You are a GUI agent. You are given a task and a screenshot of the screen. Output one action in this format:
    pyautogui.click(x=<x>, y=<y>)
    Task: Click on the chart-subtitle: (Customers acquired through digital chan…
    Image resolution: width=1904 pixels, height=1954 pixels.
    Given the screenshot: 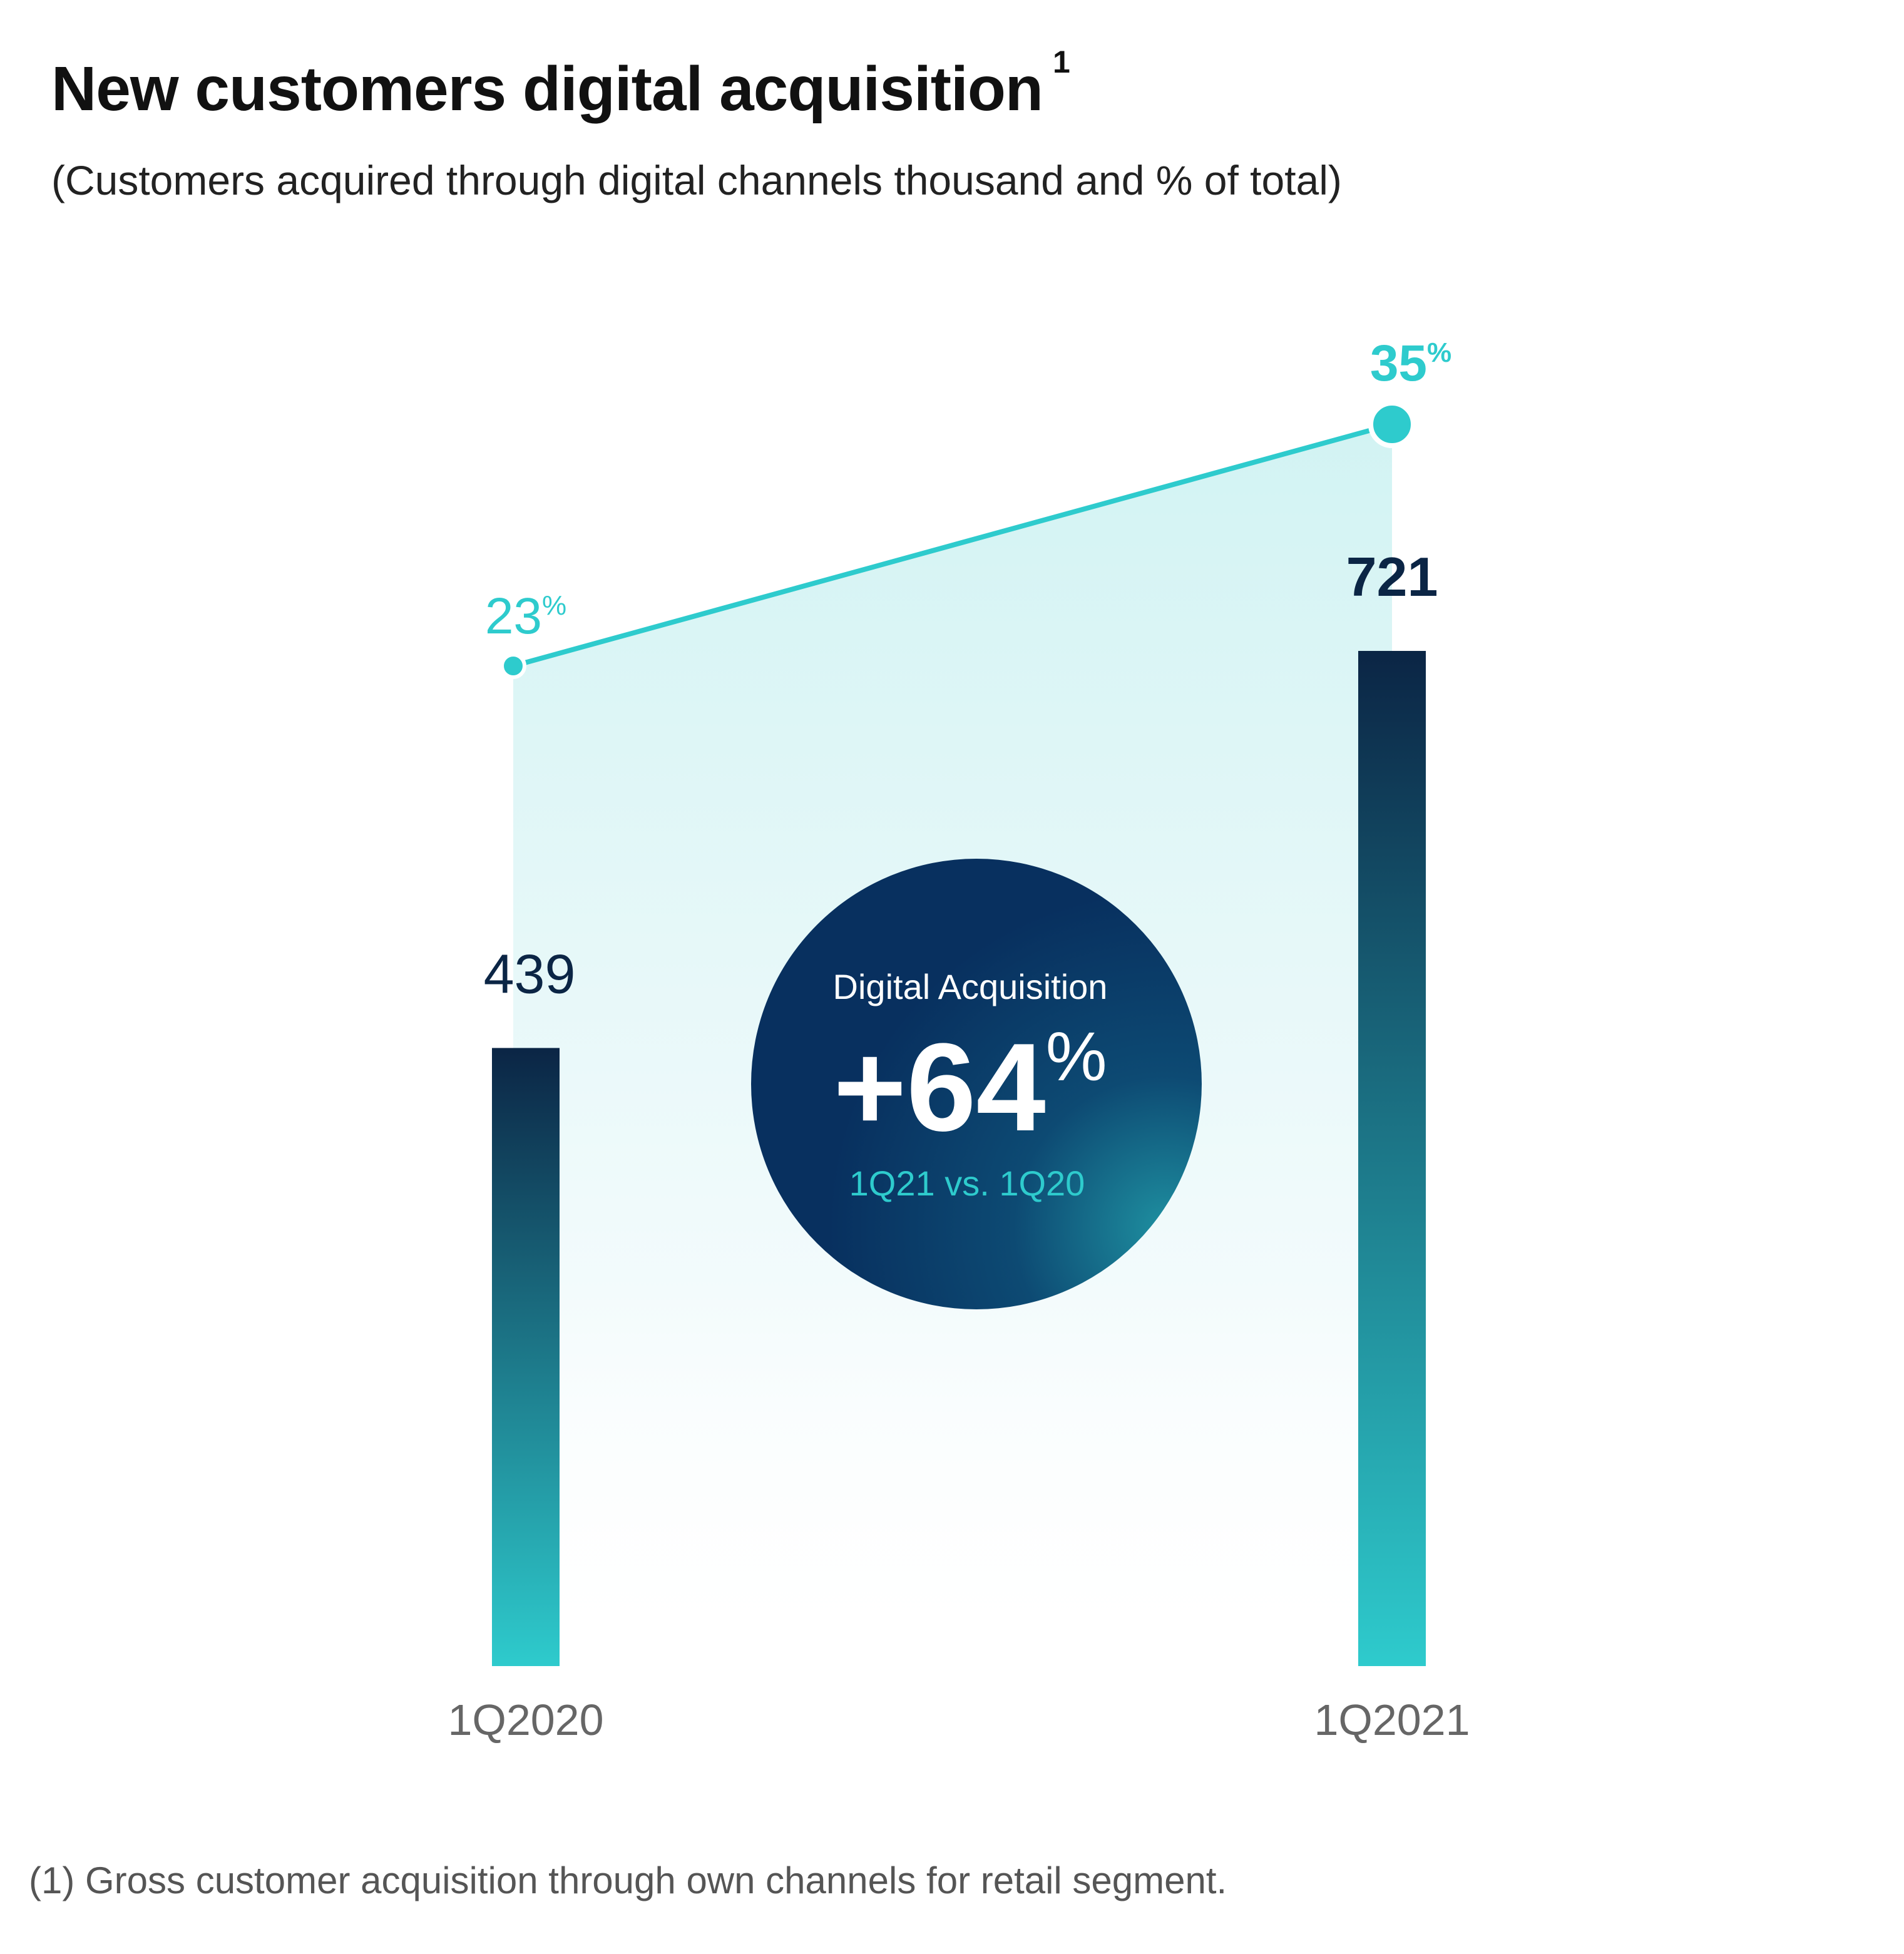 What is the action you would take?
    pyautogui.click(x=697, y=180)
    